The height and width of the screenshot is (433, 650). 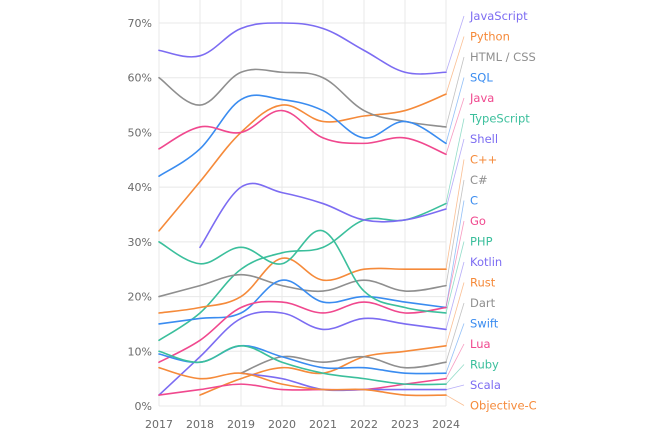 I want to click on series-line-objective-c, so click(x=302, y=381).